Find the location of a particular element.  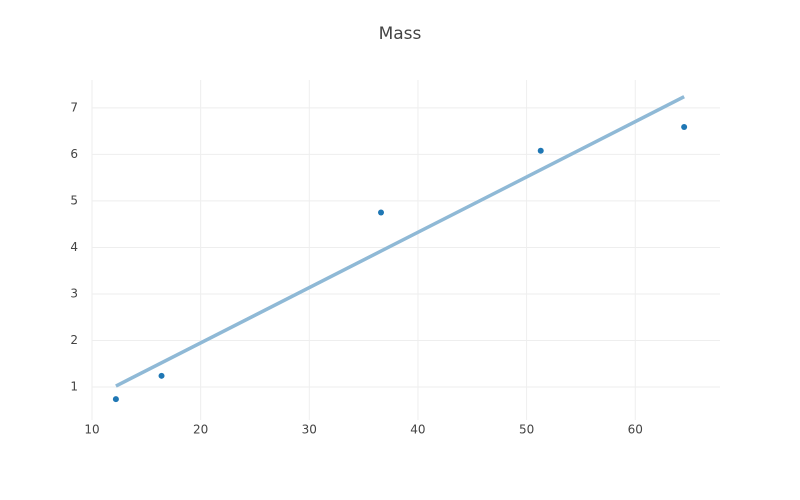

y-tick-label: 7 is located at coordinates (74, 107).